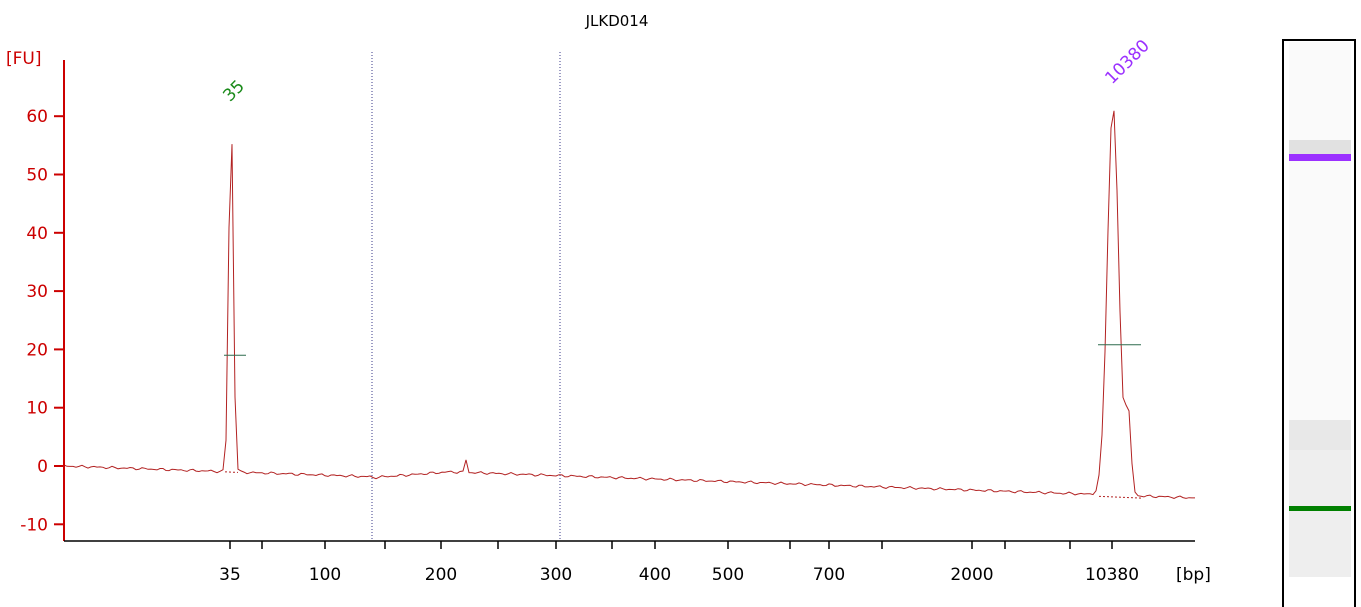 The height and width of the screenshot is (607, 1361). Describe the element at coordinates (24, 59) in the screenshot. I see `y-axis-label: [FU]` at that location.